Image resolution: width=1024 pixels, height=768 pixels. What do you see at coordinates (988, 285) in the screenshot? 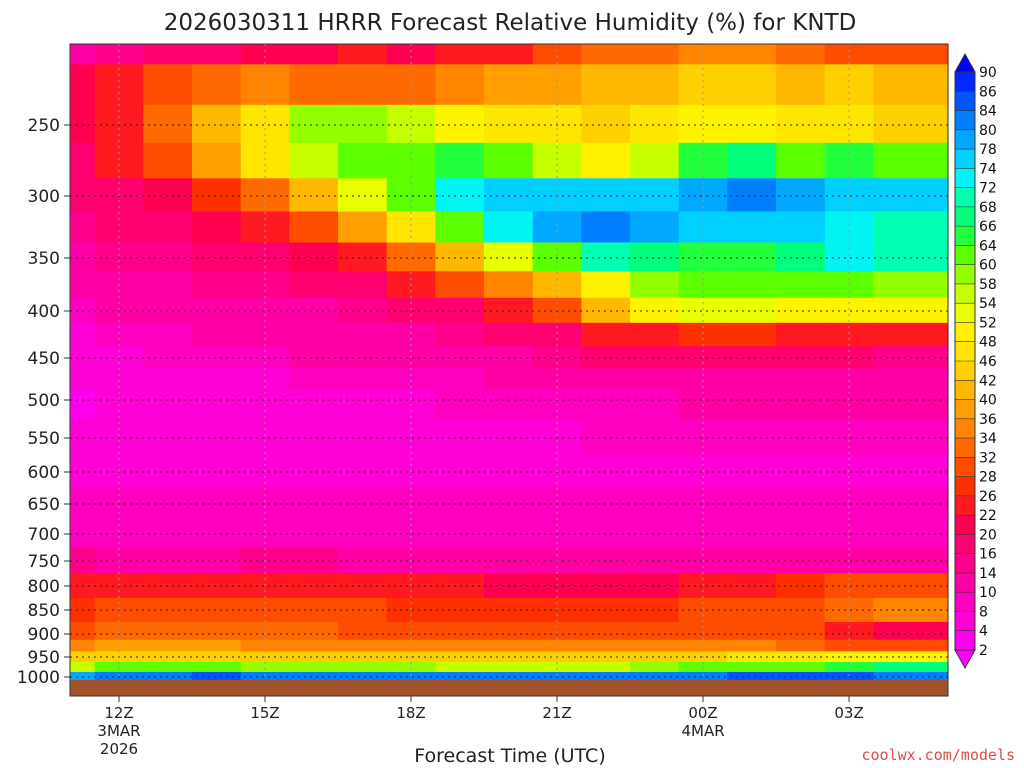
I see `colorbar-label: 58` at bounding box center [988, 285].